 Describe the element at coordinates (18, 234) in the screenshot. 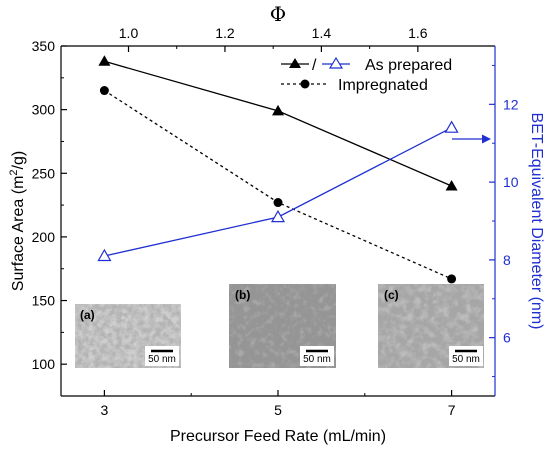

I see `y-axis-left-label-main: Surface Area (m` at that location.